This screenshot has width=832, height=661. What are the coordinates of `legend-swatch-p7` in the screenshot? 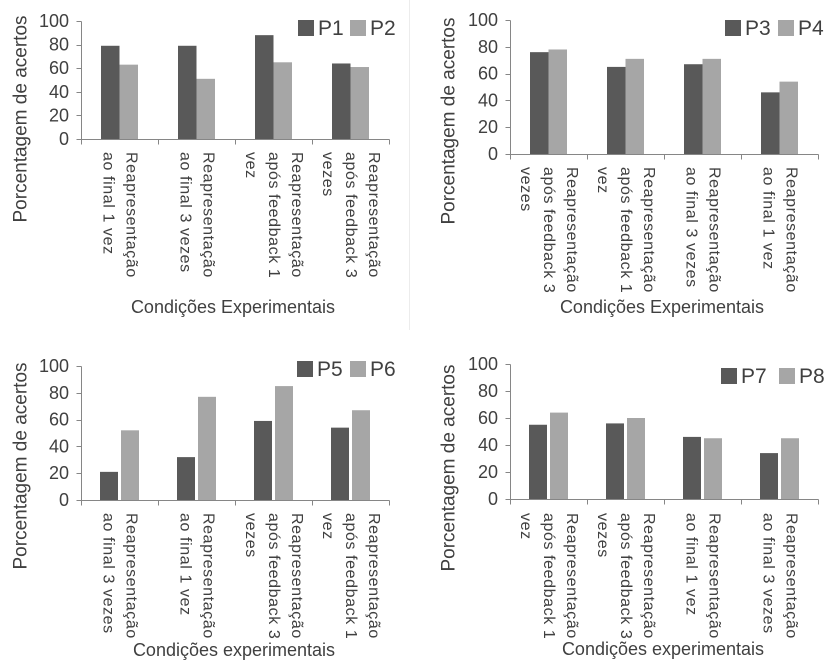 It's located at (729, 376).